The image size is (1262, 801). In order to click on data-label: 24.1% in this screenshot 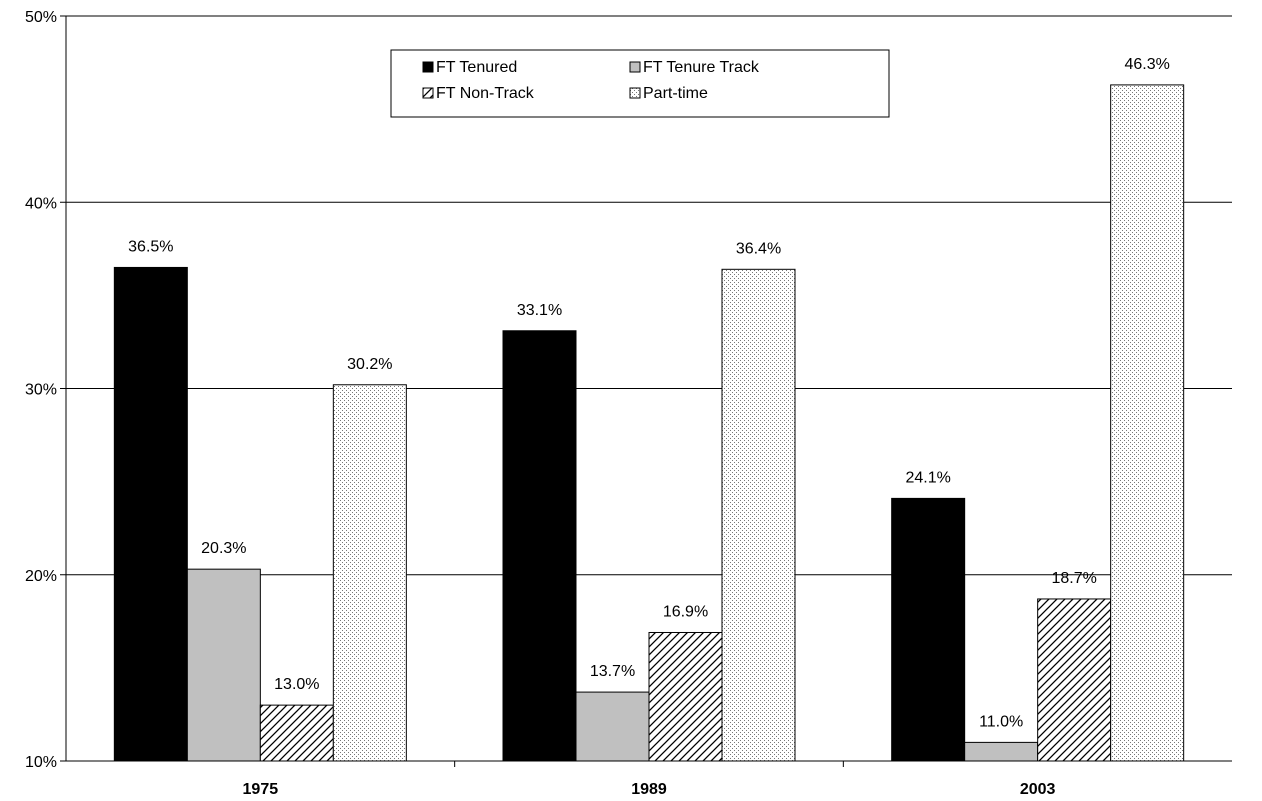, I will do `click(927, 477)`.